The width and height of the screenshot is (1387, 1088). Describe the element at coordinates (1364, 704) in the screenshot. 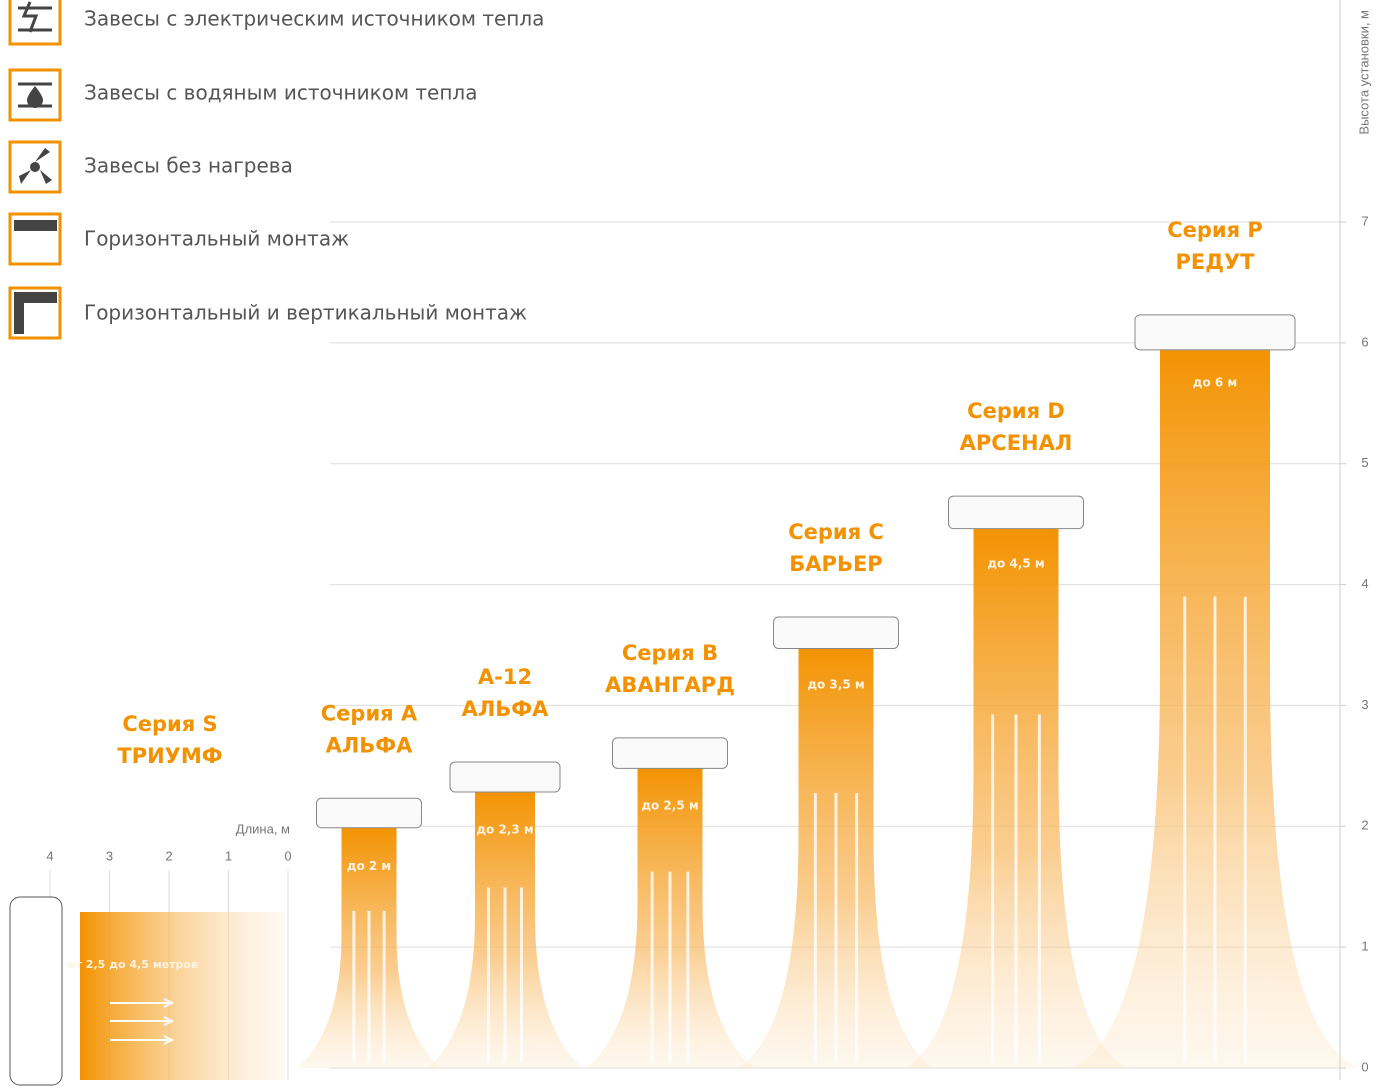

I see `y-tick-label: 3` at that location.